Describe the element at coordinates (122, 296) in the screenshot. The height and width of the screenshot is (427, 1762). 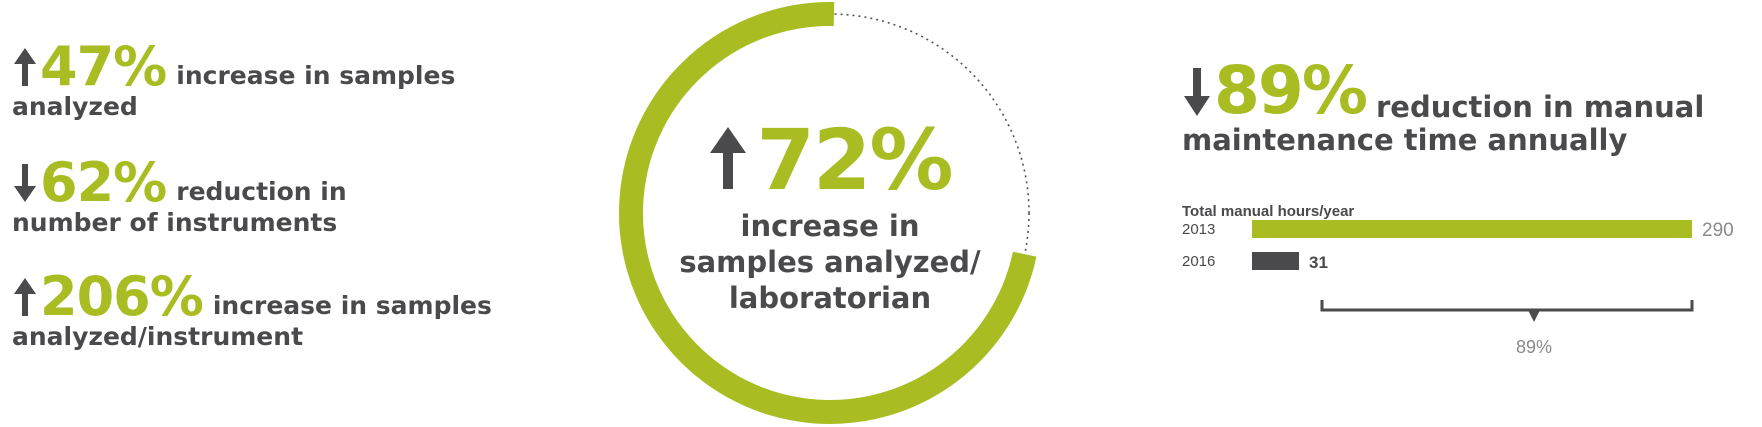
I see `stat-value: 206%` at that location.